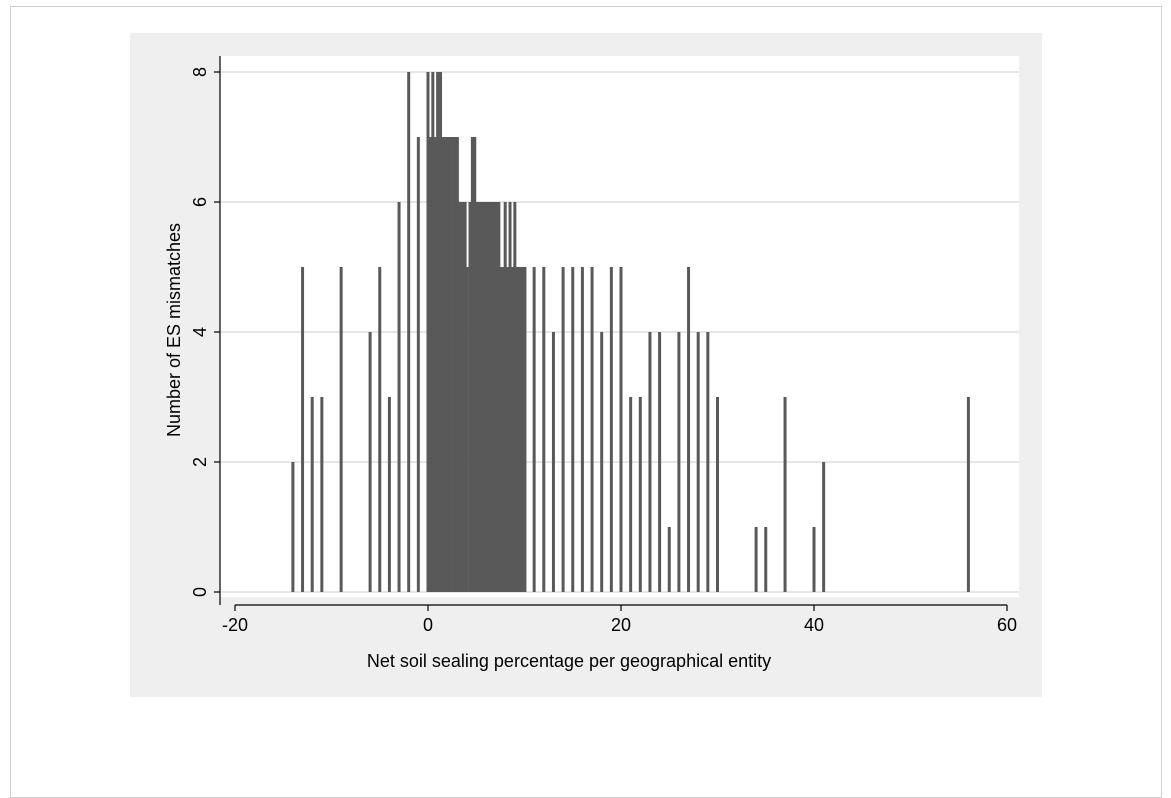 The height and width of the screenshot is (798, 1171). I want to click on y-tick-label: 6, so click(200, 202).